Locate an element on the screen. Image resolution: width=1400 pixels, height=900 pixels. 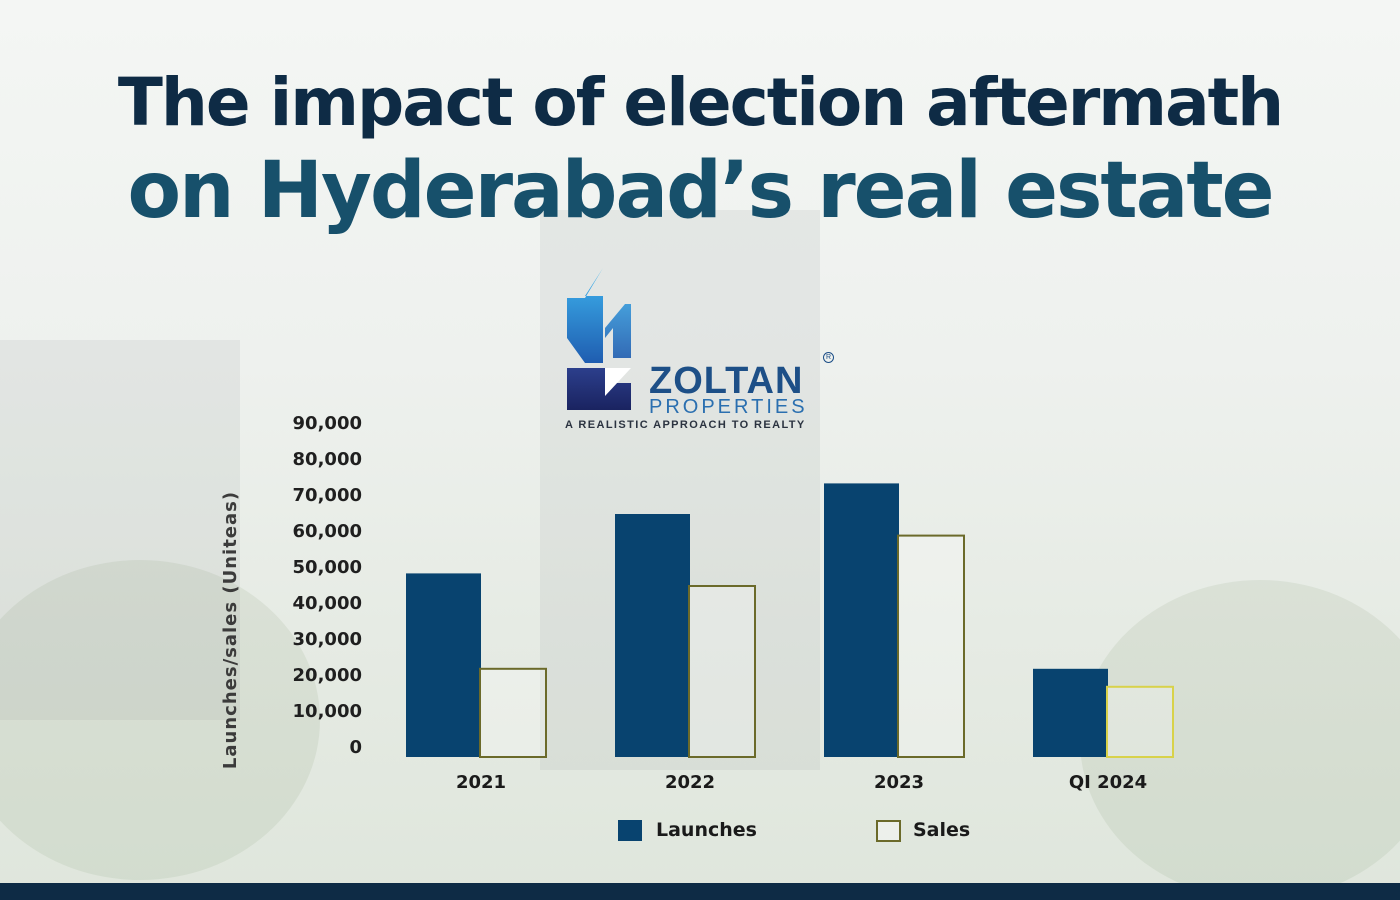
footer-bar is located at coordinates (700, 891).